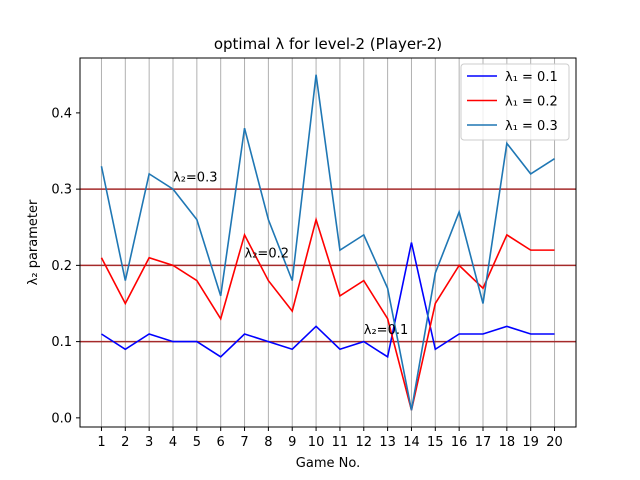  What do you see at coordinates (483, 442) in the screenshot?
I see `x-tick-label: 17` at bounding box center [483, 442].